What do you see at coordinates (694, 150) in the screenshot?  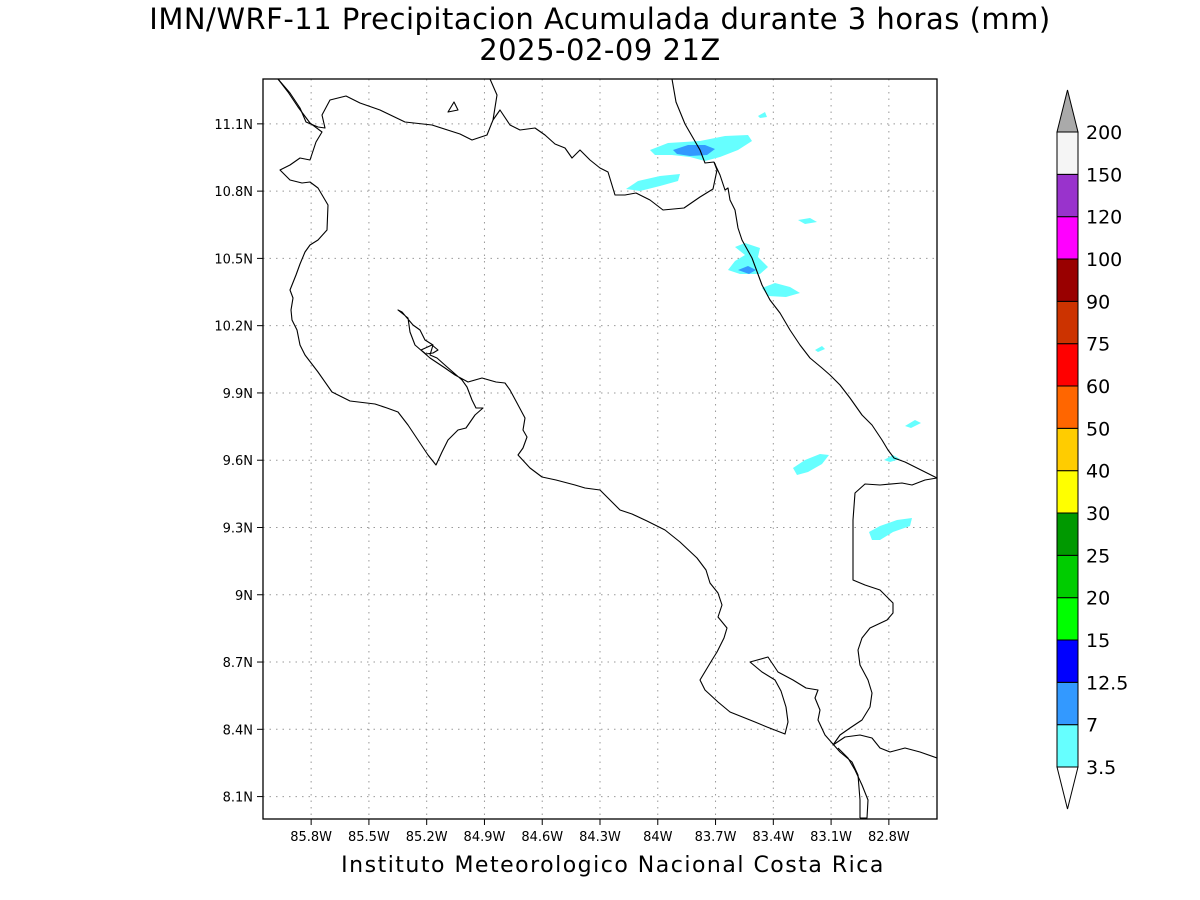 I see `rain-area-north-1-core` at bounding box center [694, 150].